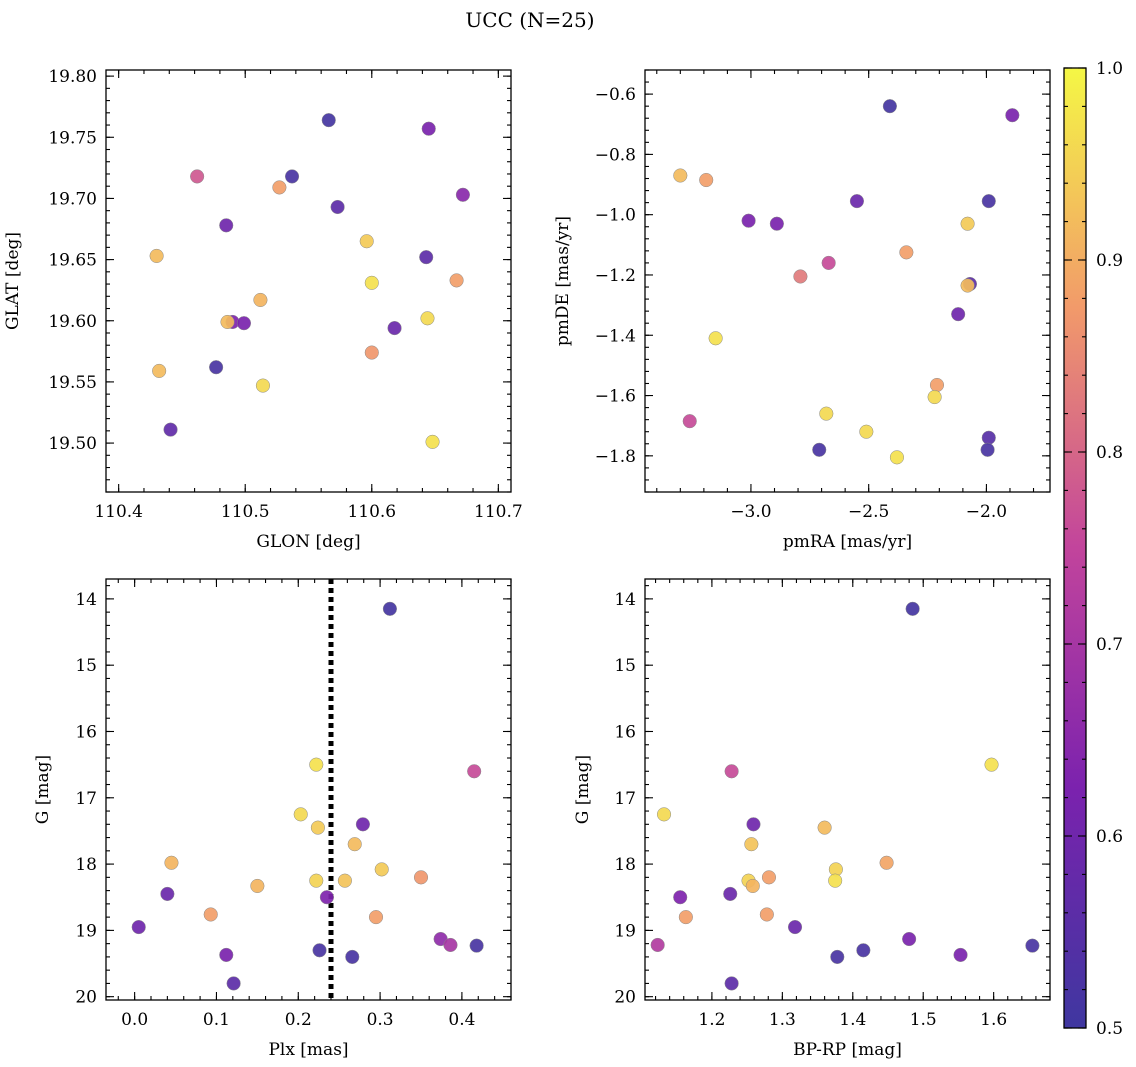 Image resolution: width=1136 pixels, height=1067 pixels. Describe the element at coordinates (583, 789) in the screenshot. I see `y-axis-label: G [mag]` at that location.